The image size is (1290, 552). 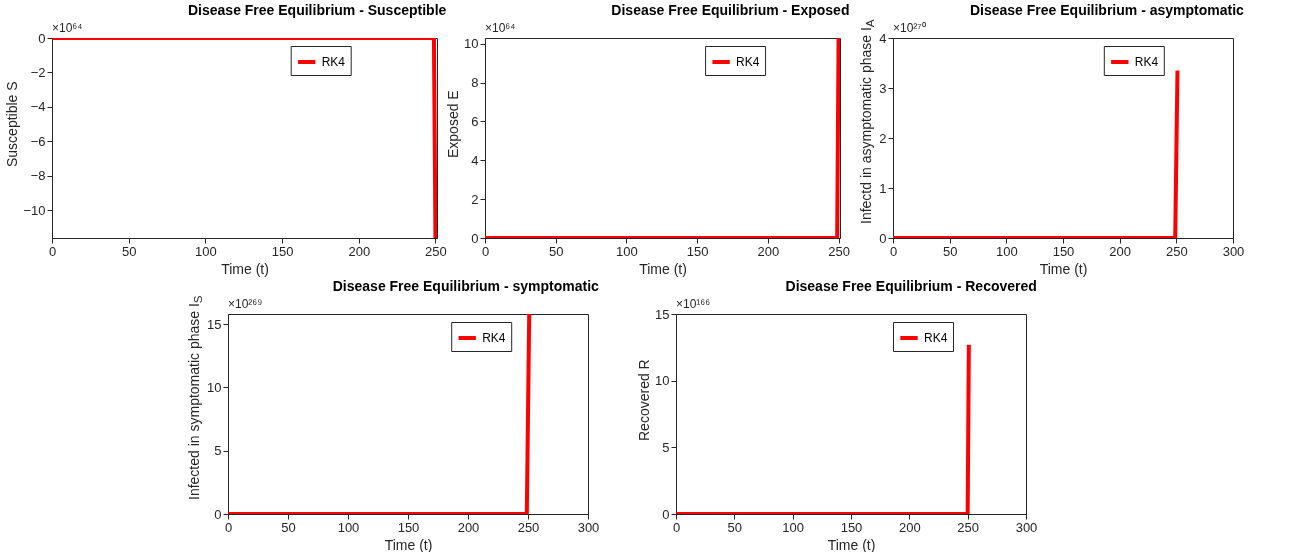 I want to click on y-axis-title: Exposed E, so click(x=453, y=124).